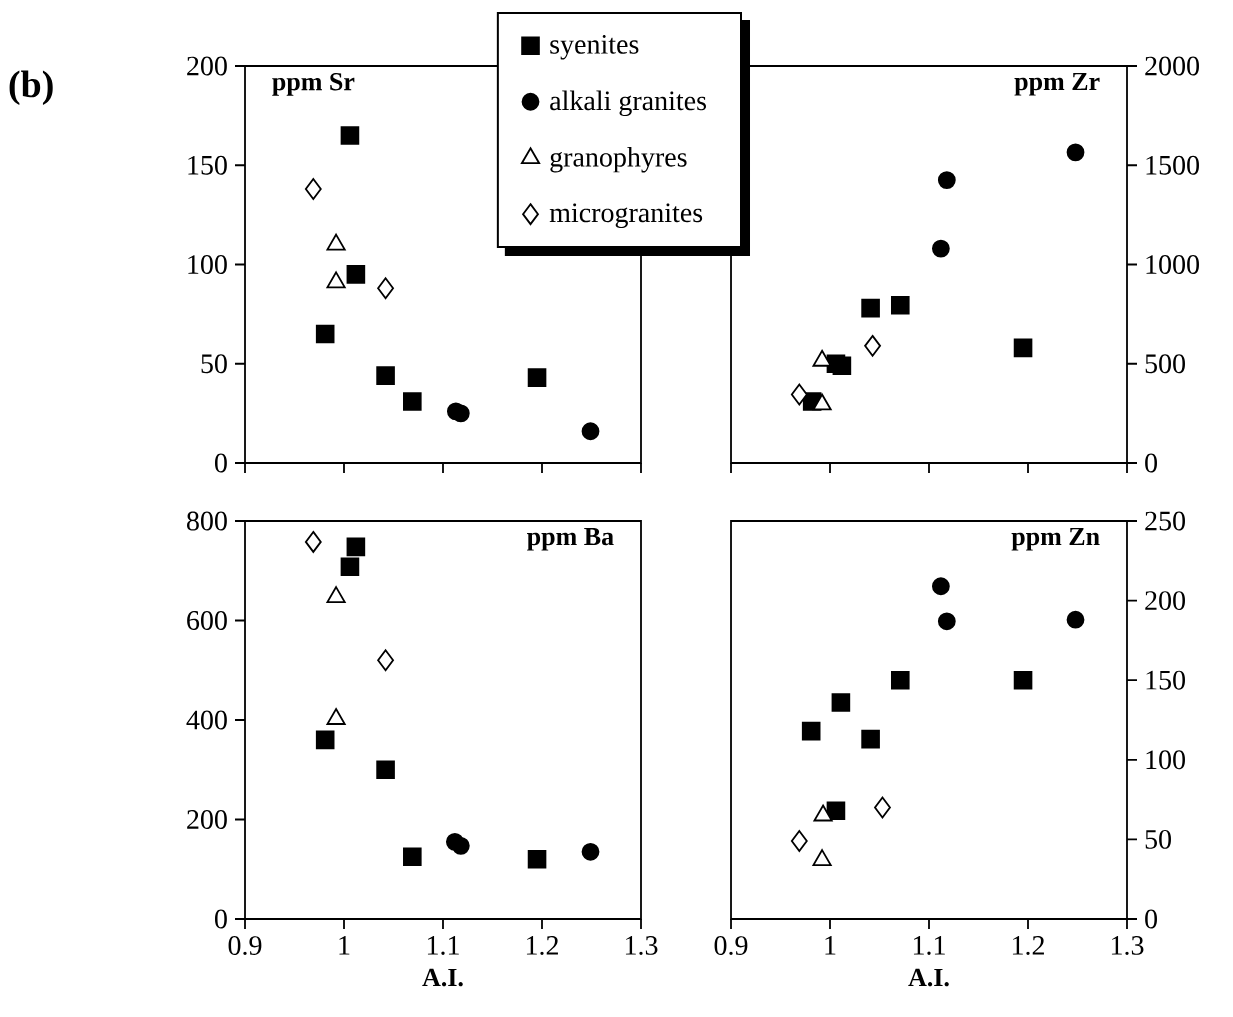 The image size is (1233, 1017). I want to click on y-tick-label: 800, so click(207, 521).